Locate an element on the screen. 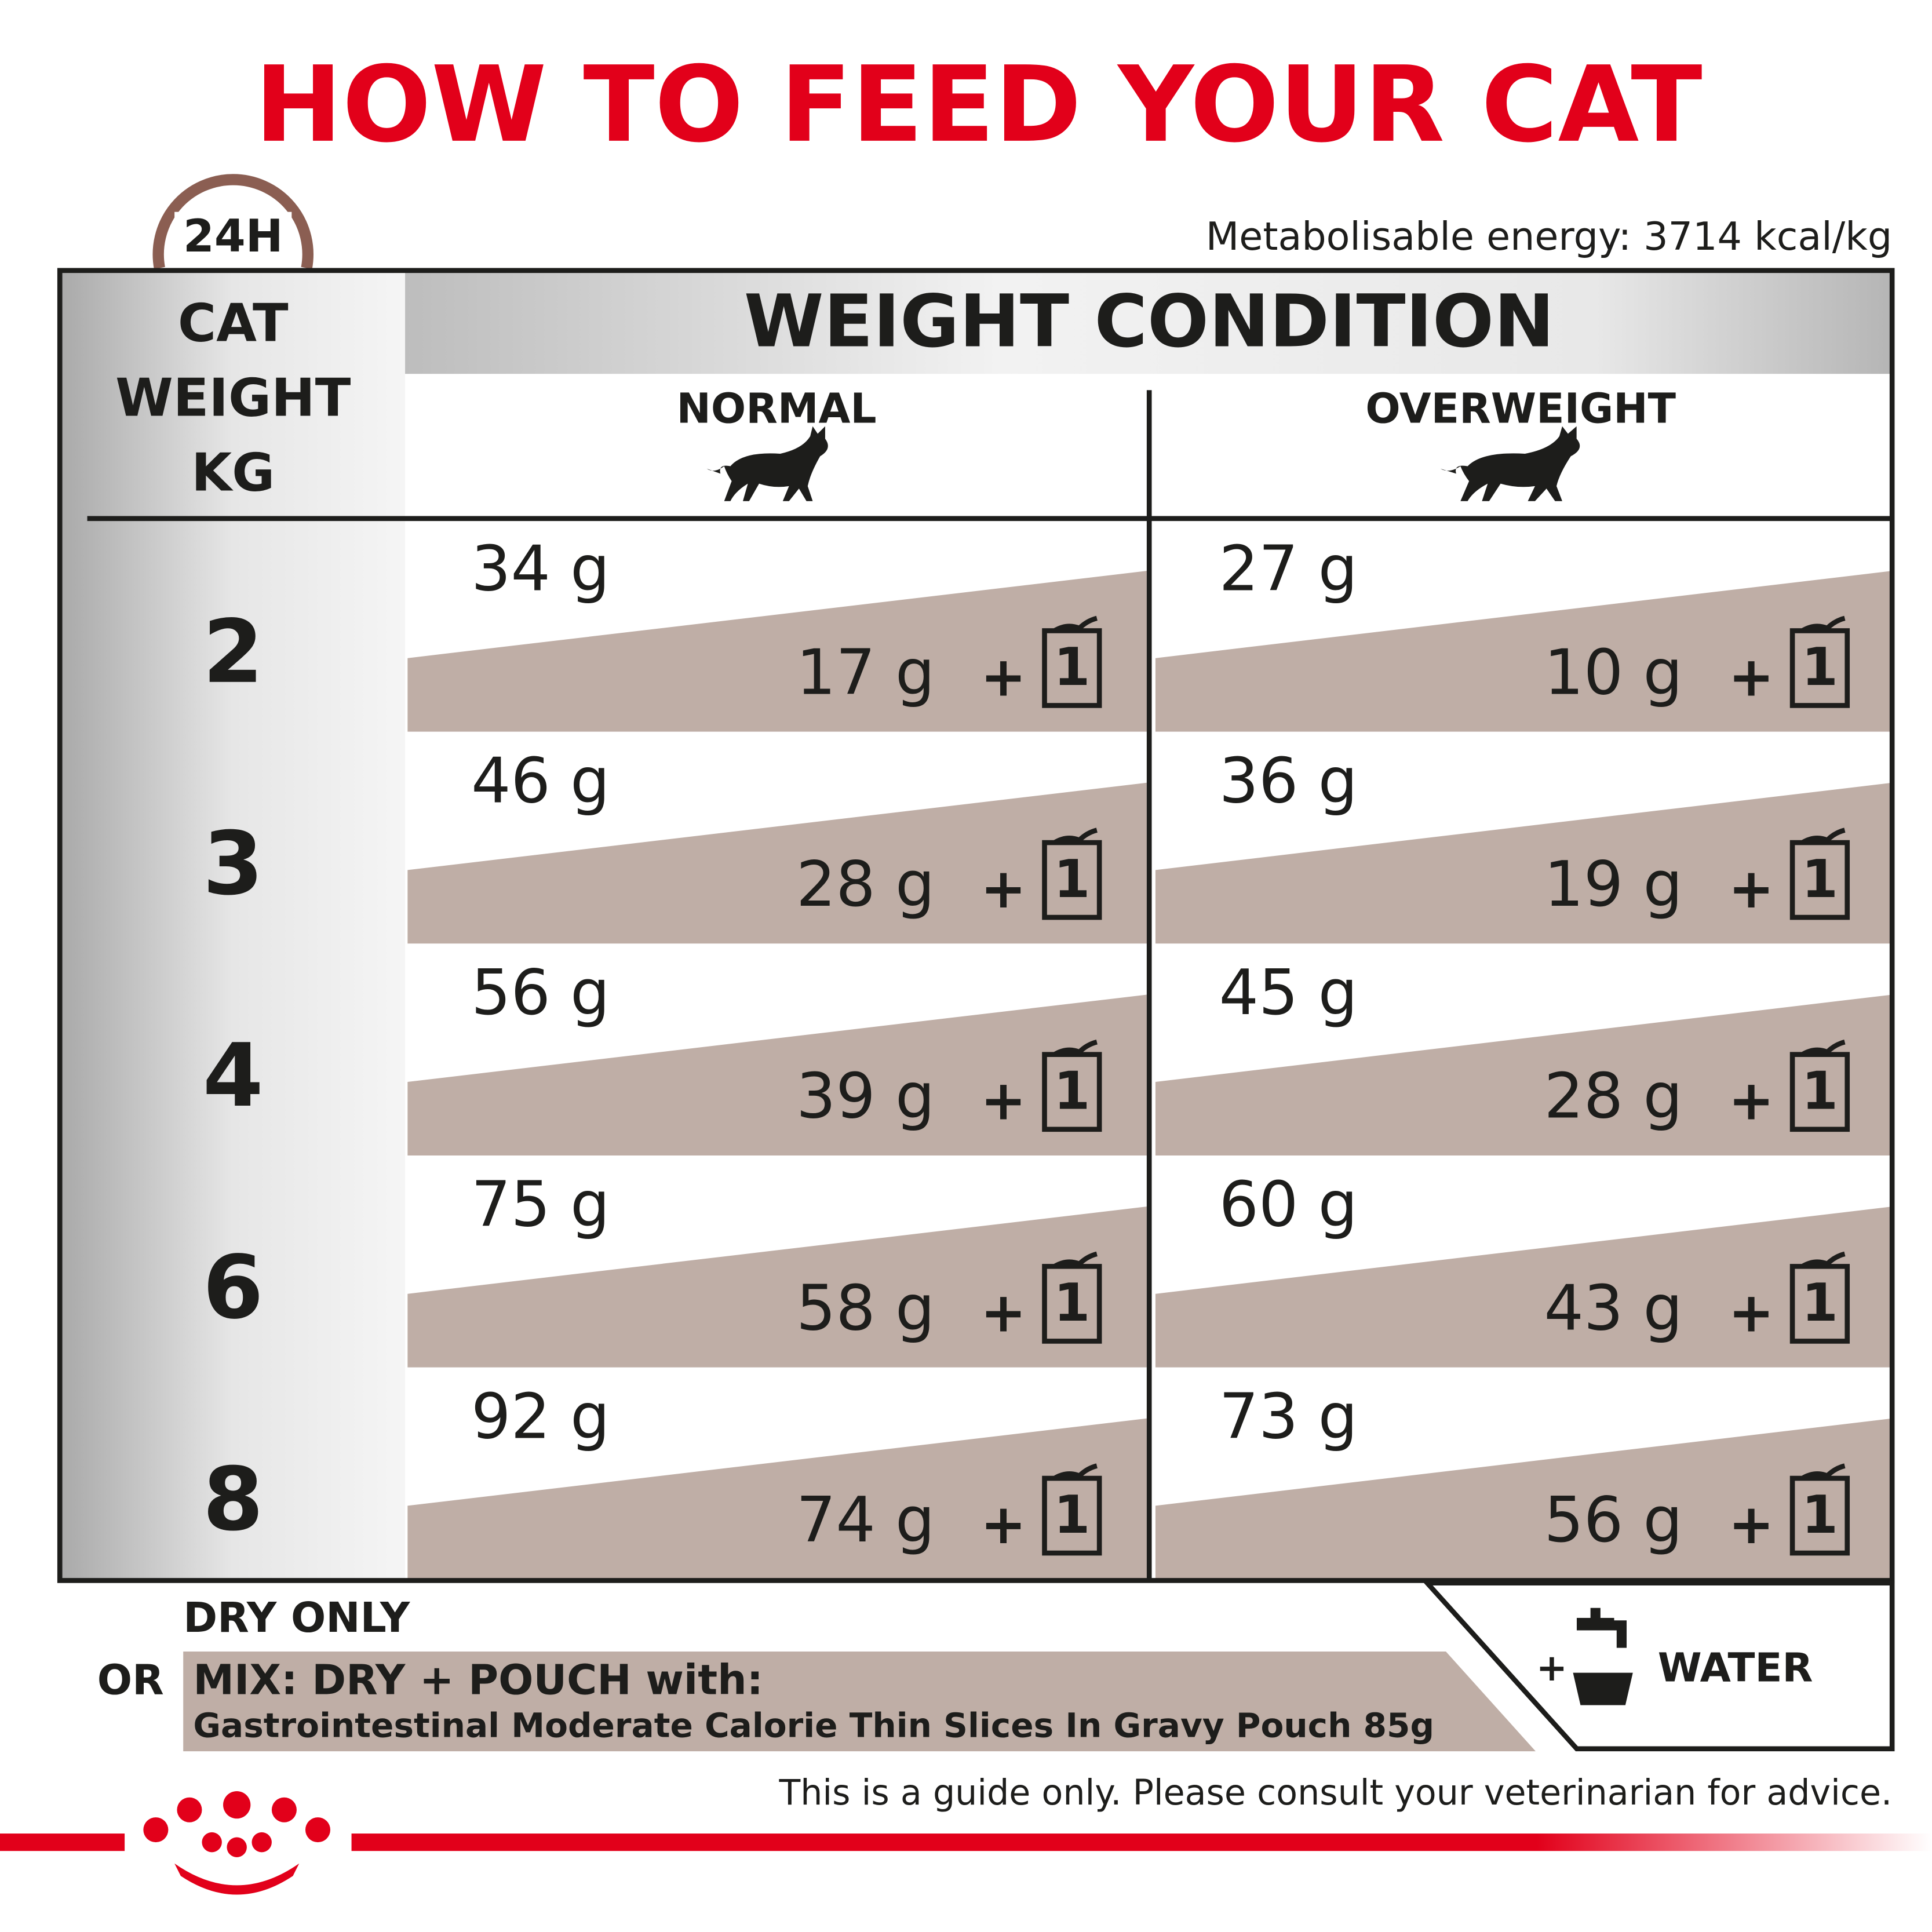 This screenshot has width=1932, height=1932. column-header: OVERWEIGHT is located at coordinates (1520, 408).